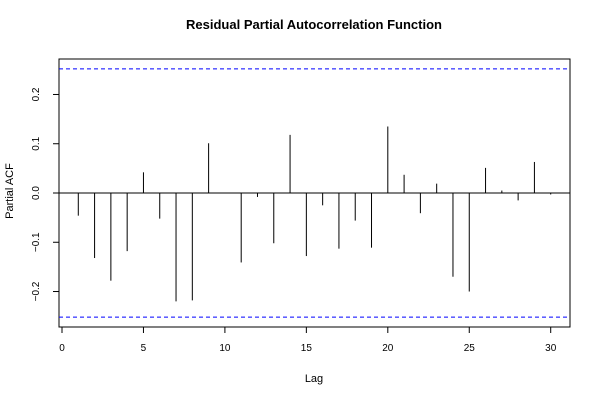  Describe the element at coordinates (388, 348) in the screenshot. I see `x-tick-label-20: 20` at that location.